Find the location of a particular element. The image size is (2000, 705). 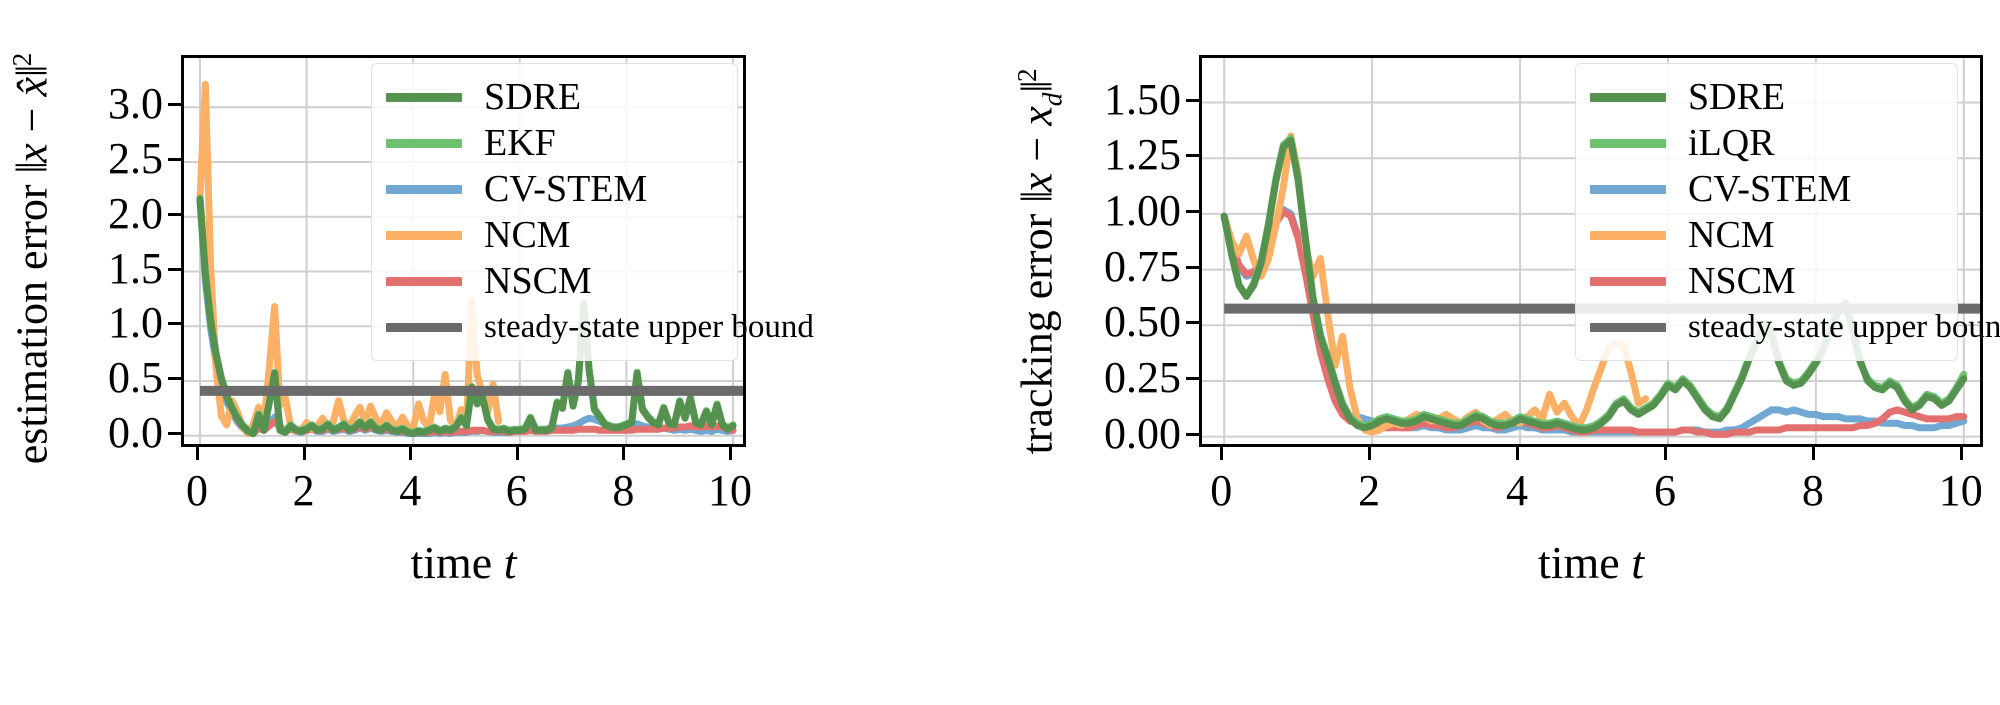

y-tick-label: 1.25 is located at coordinates (1142, 155).